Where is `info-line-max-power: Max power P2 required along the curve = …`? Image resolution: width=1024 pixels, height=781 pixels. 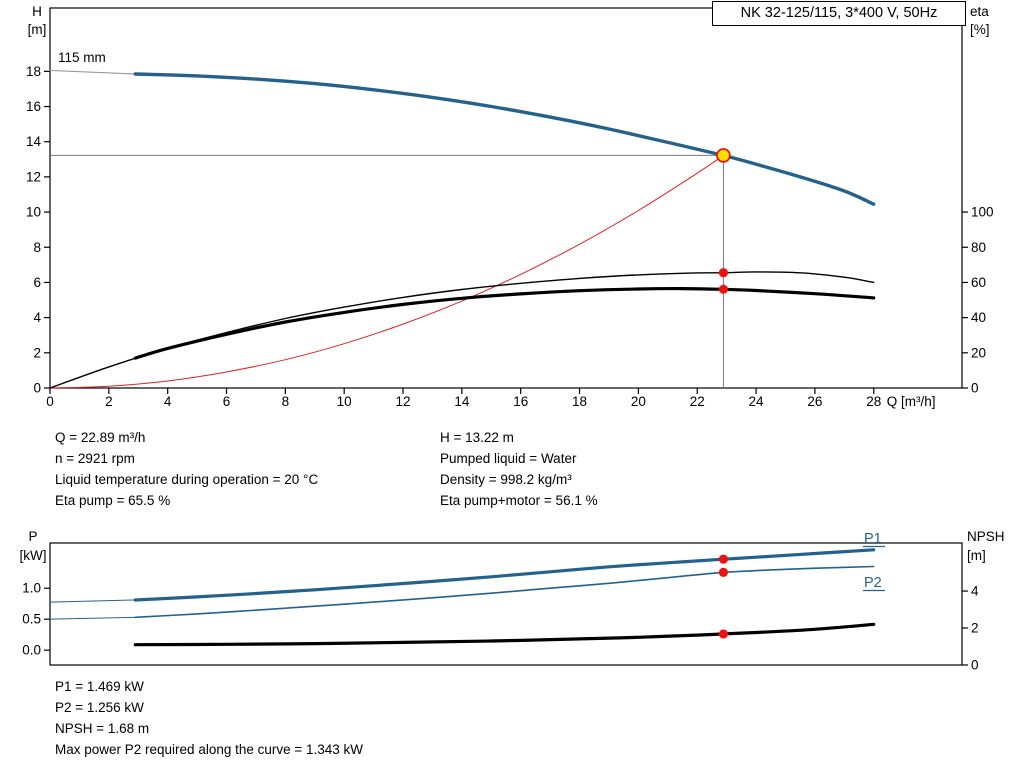
info-line-max-power: Max power P2 required along the curve = … is located at coordinates (209, 749).